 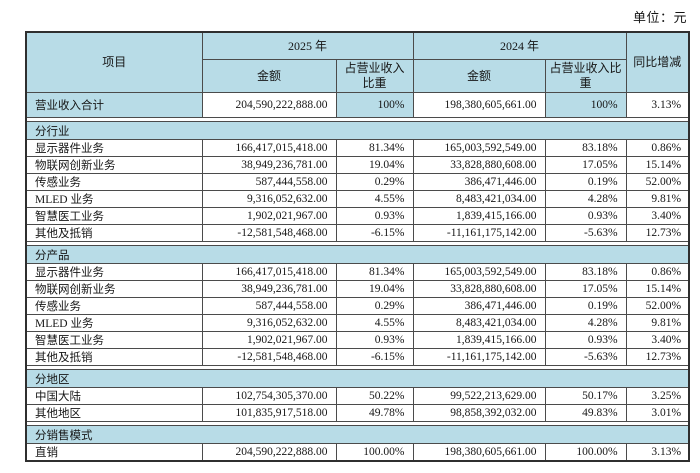 What do you see at coordinates (269, 76) in the screenshot?
I see `column-header-amount-2025: 金额` at bounding box center [269, 76].